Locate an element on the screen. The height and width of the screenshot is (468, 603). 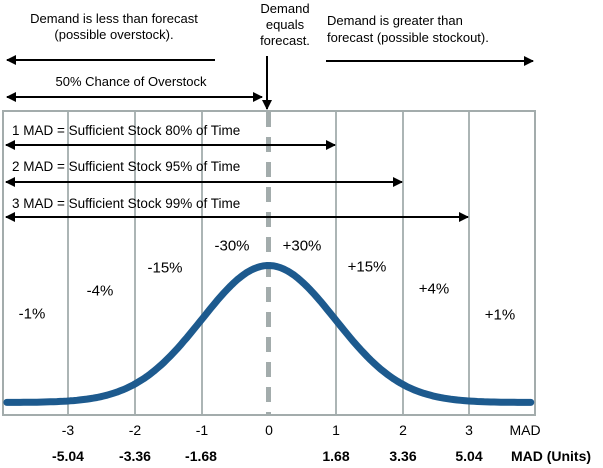
mad3-label: 3 MAD = Sufficient Stock 99% of Time is located at coordinates (126, 203).